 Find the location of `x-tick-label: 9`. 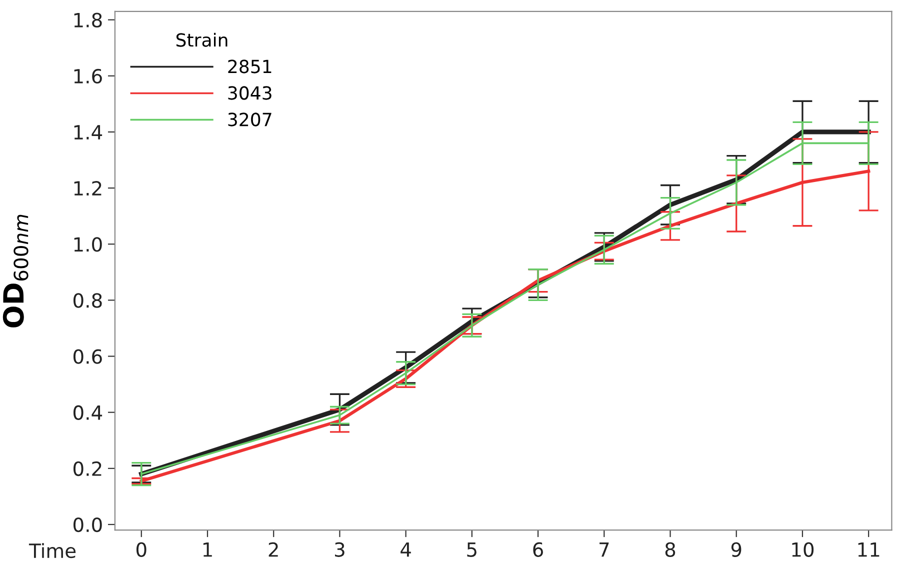

x-tick-label: 9 is located at coordinates (736, 549).